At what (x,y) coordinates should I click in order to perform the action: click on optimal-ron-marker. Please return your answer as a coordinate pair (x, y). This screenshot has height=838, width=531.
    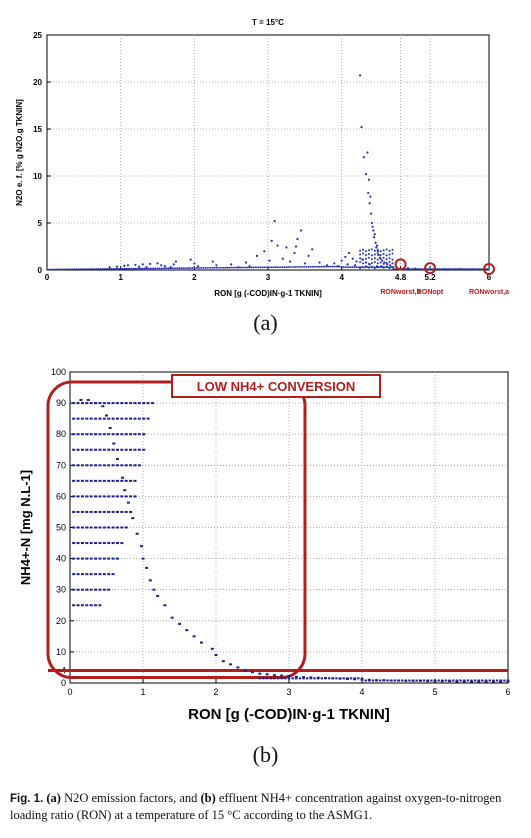
    Looking at the image, I should click on (400, 264).